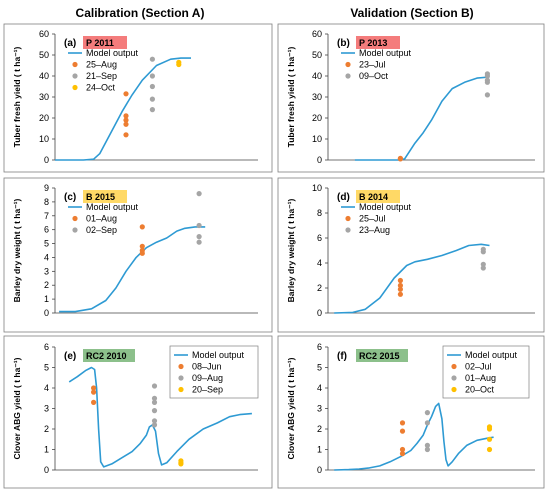 The height and width of the screenshot is (494, 550). What do you see at coordinates (319, 213) in the screenshot?
I see `y-tick-label: 8` at bounding box center [319, 213].